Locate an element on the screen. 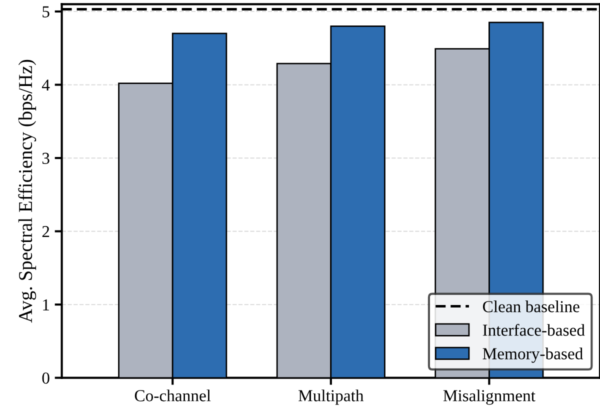 This screenshot has width=600, height=417. y-tick-label: 3 is located at coordinates (46, 158).